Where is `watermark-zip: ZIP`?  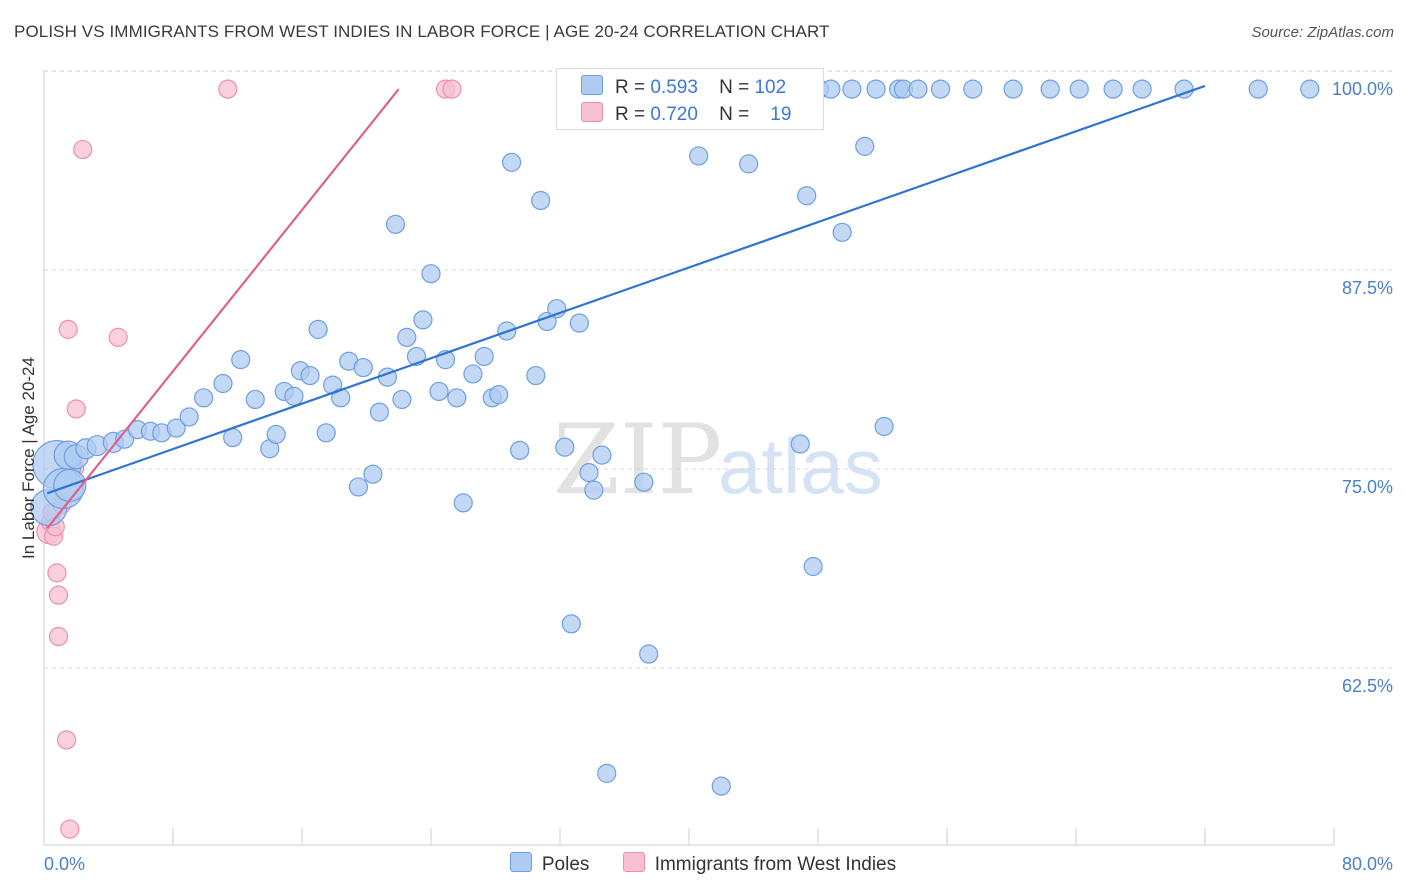
watermark-zip: ZIP is located at coordinates (637, 460).